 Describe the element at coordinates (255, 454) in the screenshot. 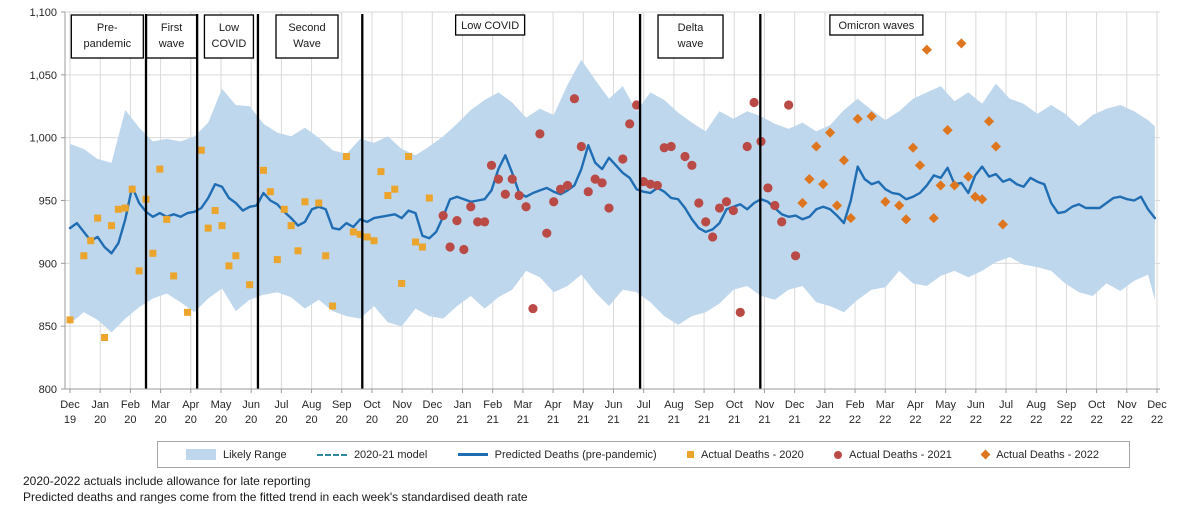

I see `legend-label: Likely Range` at that location.